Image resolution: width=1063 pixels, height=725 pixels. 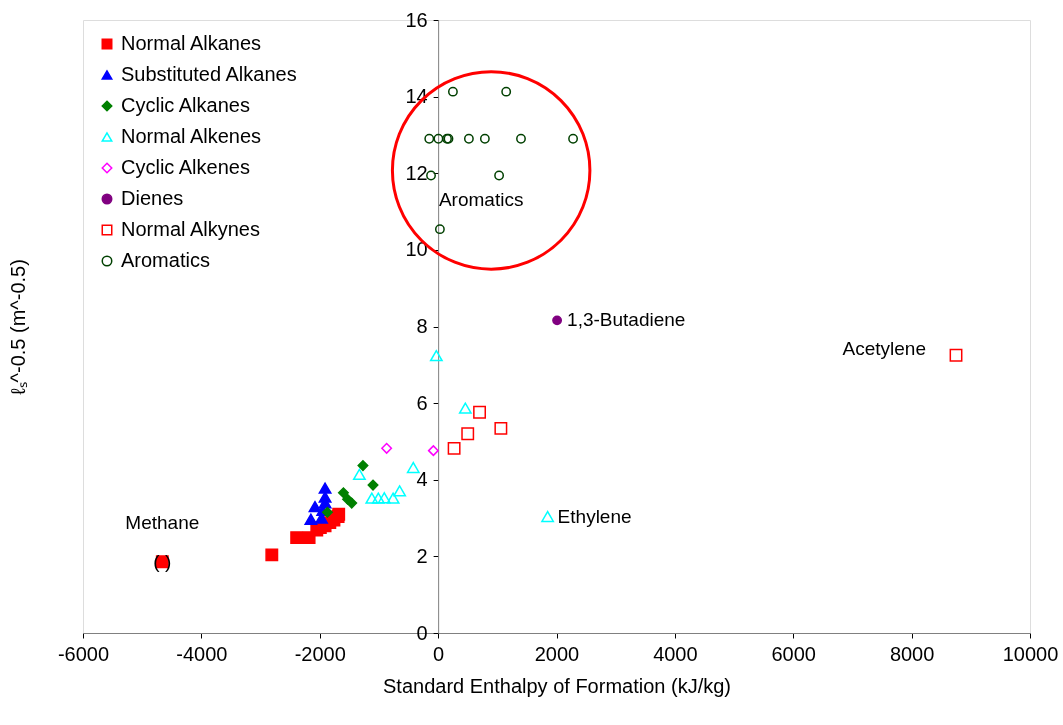 What do you see at coordinates (626, 320) in the screenshot?
I see `annotation: 1,3-Butadiene` at bounding box center [626, 320].